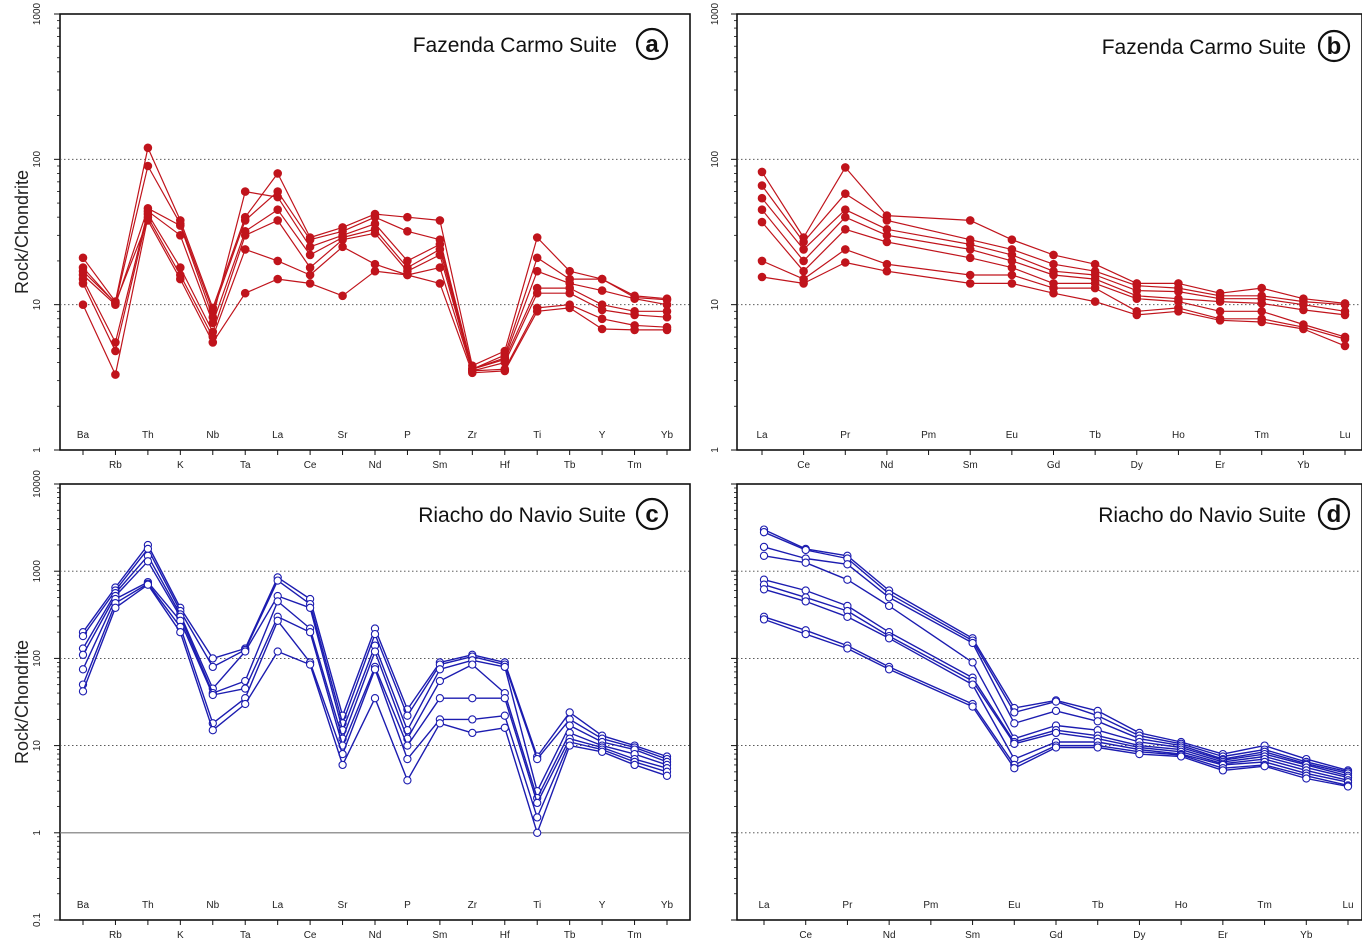 The height and width of the screenshot is (945, 1362). What do you see at coordinates (715, 450) in the screenshot?
I see `panel-b-ytick-label: 1` at bounding box center [715, 450].